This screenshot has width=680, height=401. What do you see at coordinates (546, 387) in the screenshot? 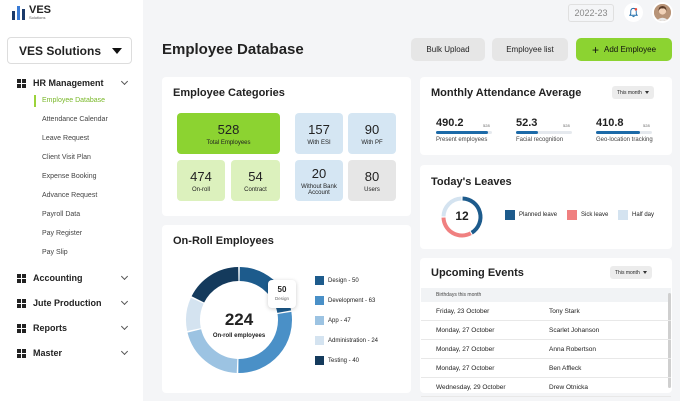
I see `event-row: Wednesday, 29 October Drew Otnicka` at bounding box center [546, 387].